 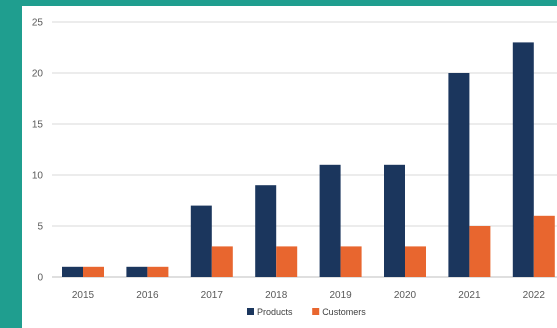 I want to click on x-tick-label: 2022, so click(x=534, y=295).